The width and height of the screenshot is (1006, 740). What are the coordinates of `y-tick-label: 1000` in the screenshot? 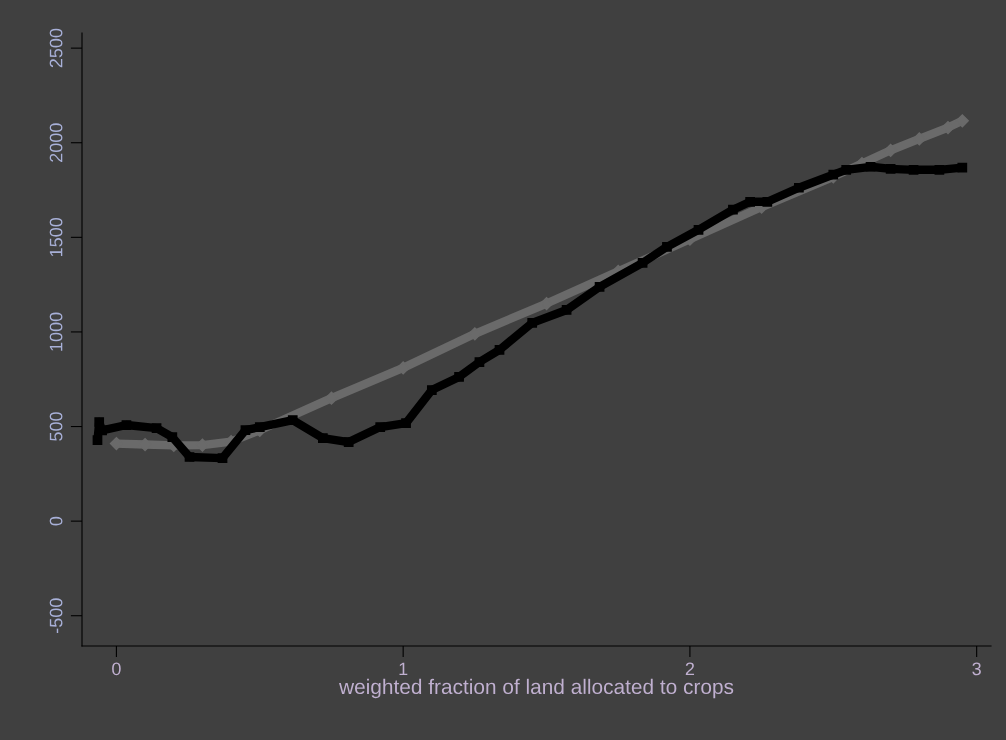 It's located at (56, 331).